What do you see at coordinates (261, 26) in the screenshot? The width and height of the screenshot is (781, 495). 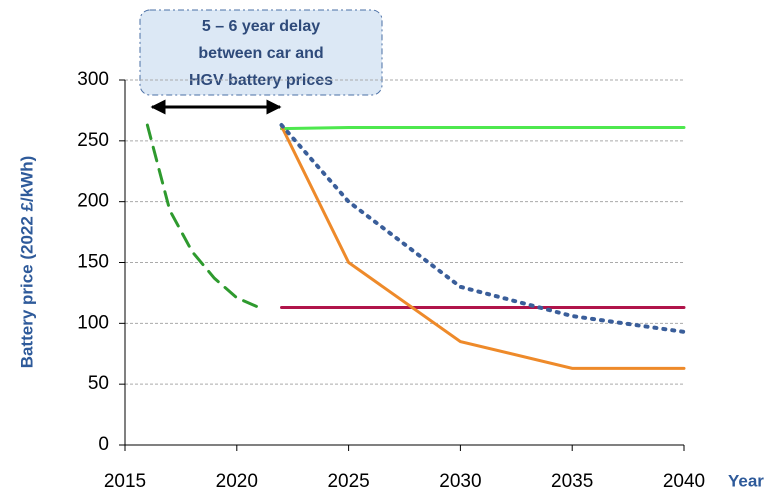 I see `annotation: 5 – 6 year delay` at bounding box center [261, 26].